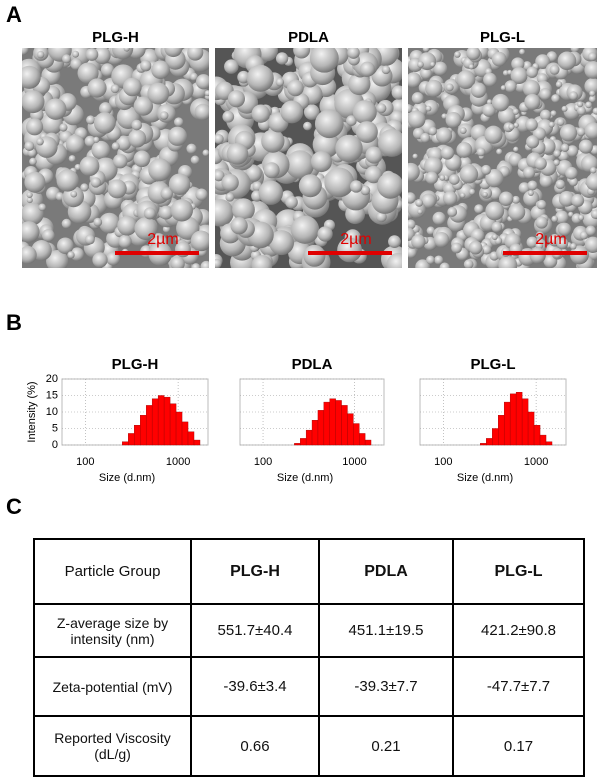 The width and height of the screenshot is (600, 782). Describe the element at coordinates (112, 630) in the screenshot. I see `row-label: Z-average size by intensity (nm)` at that location.